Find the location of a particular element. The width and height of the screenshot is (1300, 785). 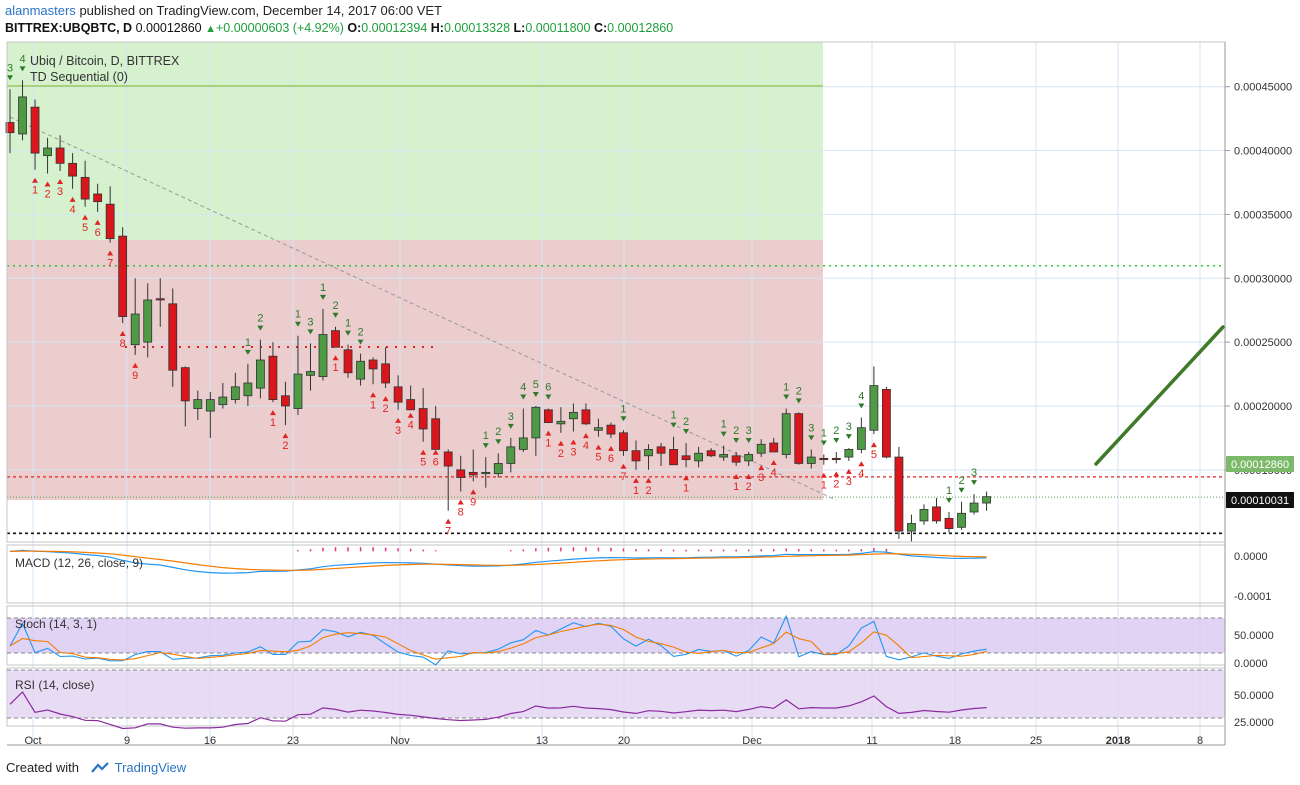

stoch-tick-1: 0.0000 is located at coordinates (1251, 664).